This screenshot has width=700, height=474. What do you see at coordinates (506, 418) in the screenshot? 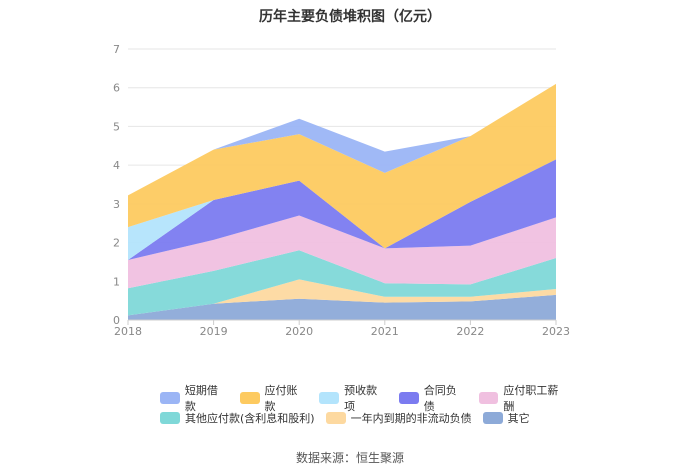
I see `legend-item: 其它` at bounding box center [506, 418].